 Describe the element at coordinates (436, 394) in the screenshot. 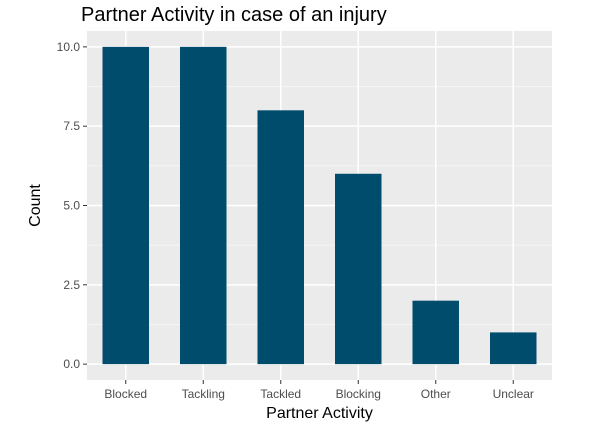

I see `x-tick-label: Other` at that location.